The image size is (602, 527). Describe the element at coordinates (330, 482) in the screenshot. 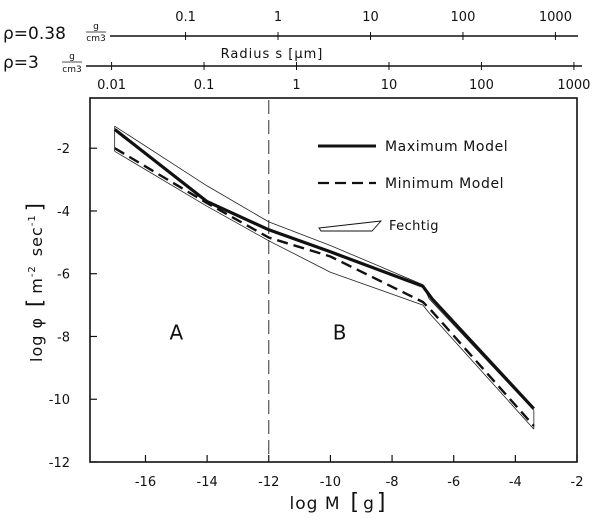

I see `x-tick-label: -10` at that location.